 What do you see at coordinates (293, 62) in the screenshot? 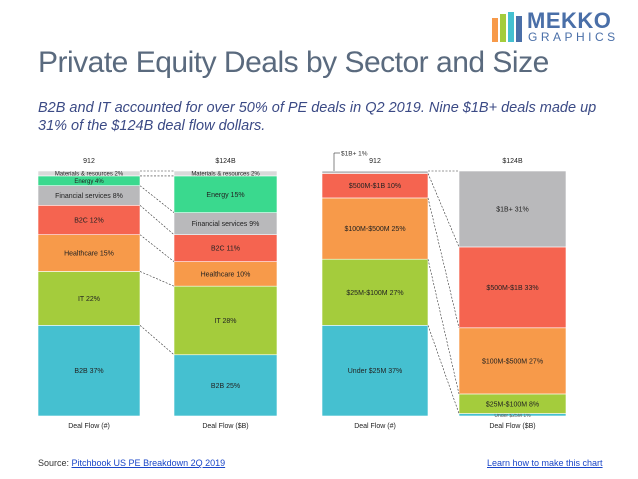
I see `page-title: Private Equity Deals by Sector and Size` at bounding box center [293, 62].